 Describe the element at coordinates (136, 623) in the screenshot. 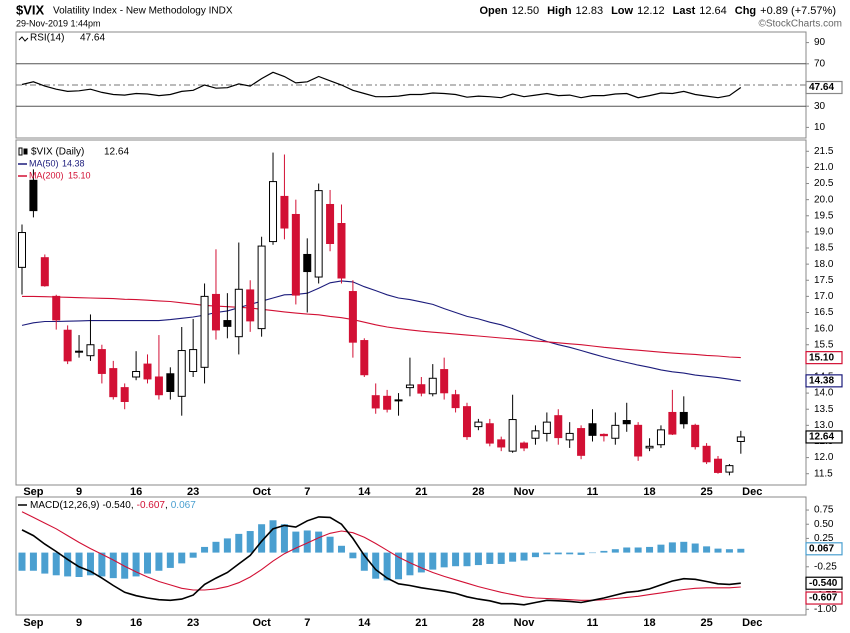

I see `x-tick-label: 16` at that location.